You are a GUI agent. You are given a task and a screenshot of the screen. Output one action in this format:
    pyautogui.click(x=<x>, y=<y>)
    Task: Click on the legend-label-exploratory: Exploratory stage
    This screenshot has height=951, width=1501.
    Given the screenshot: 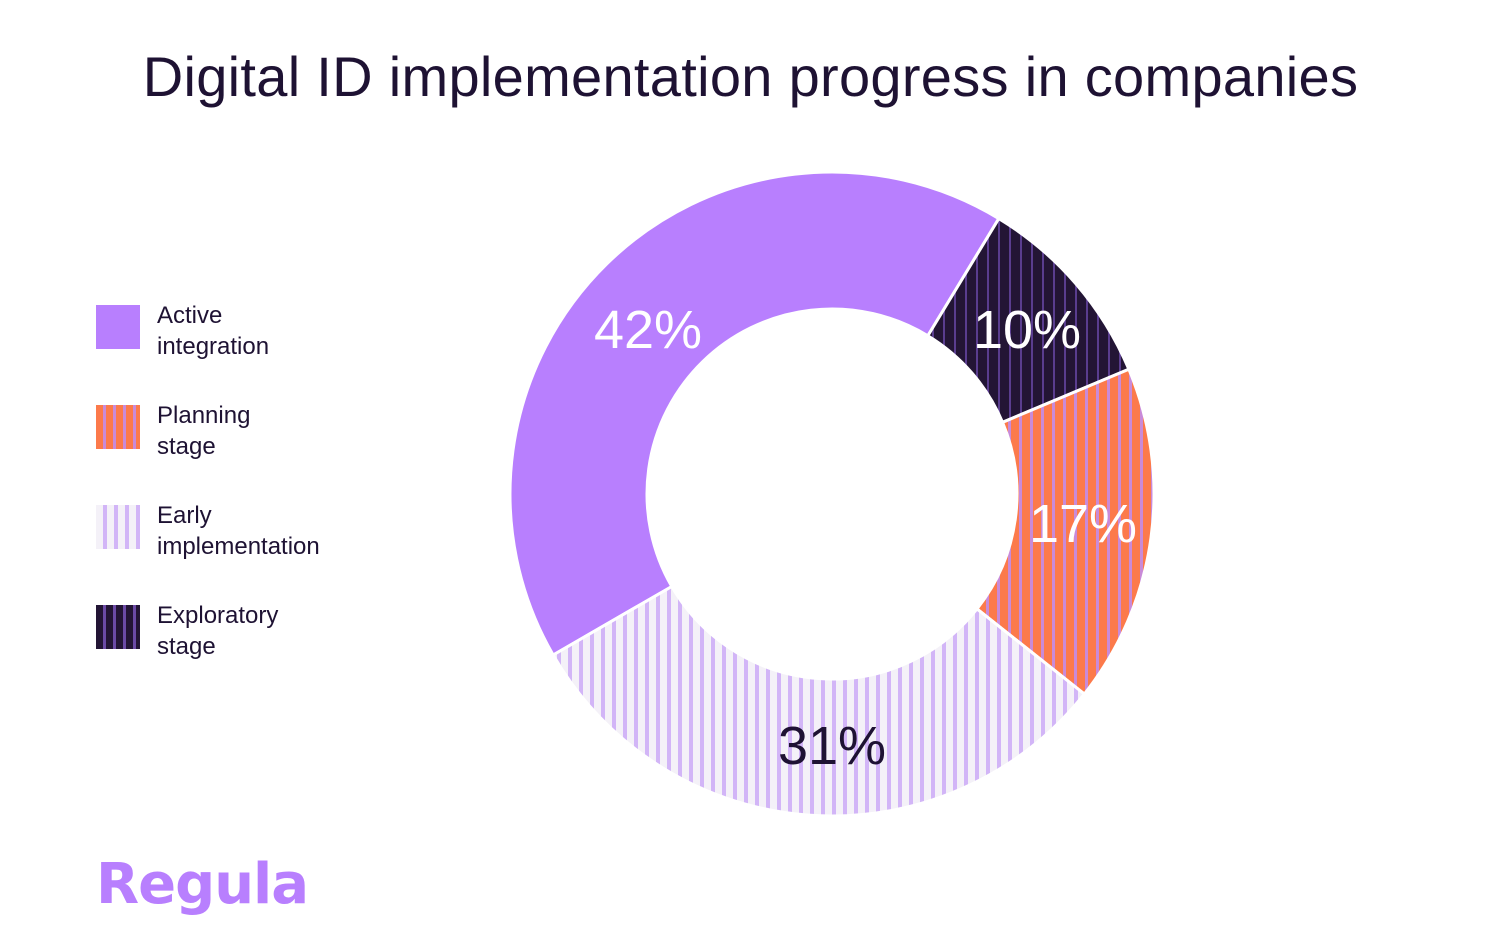 What is the action you would take?
    pyautogui.click(x=277, y=631)
    